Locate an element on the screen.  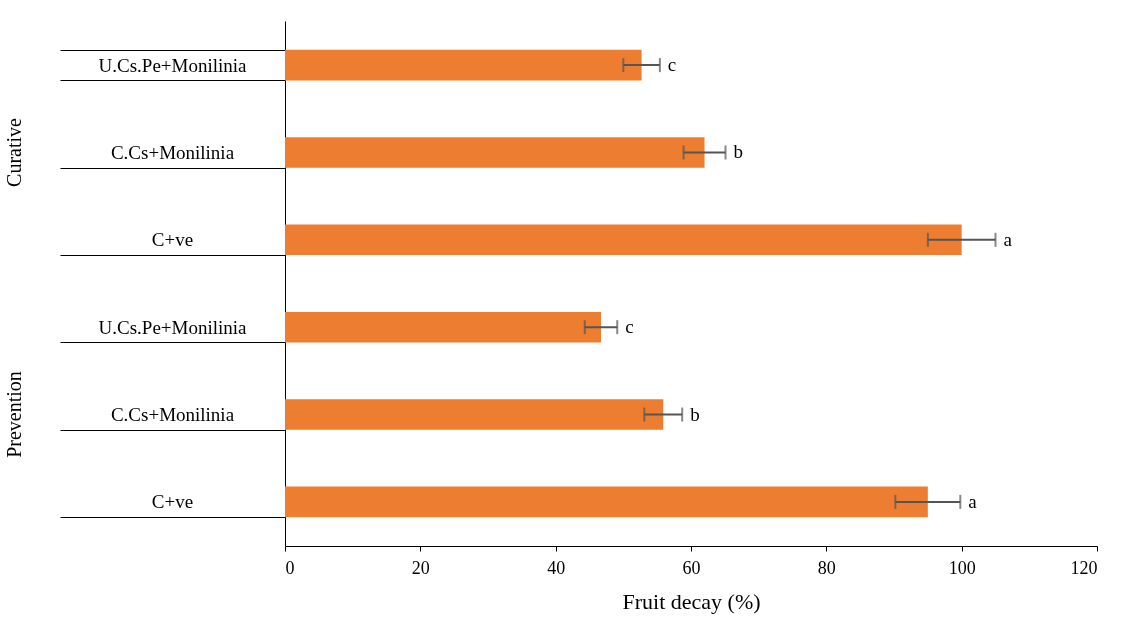
x-tick-label: 120 is located at coordinates (1084, 567).